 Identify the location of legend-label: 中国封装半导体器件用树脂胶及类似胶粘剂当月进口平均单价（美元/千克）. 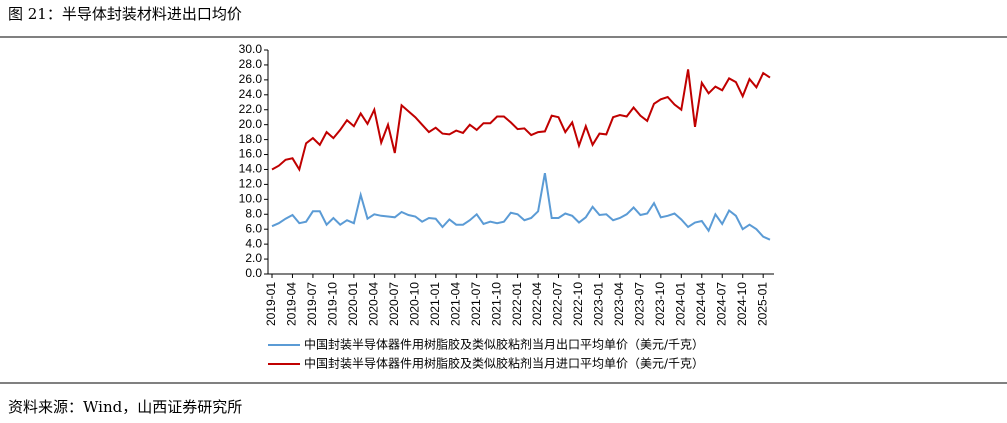
(504, 363).